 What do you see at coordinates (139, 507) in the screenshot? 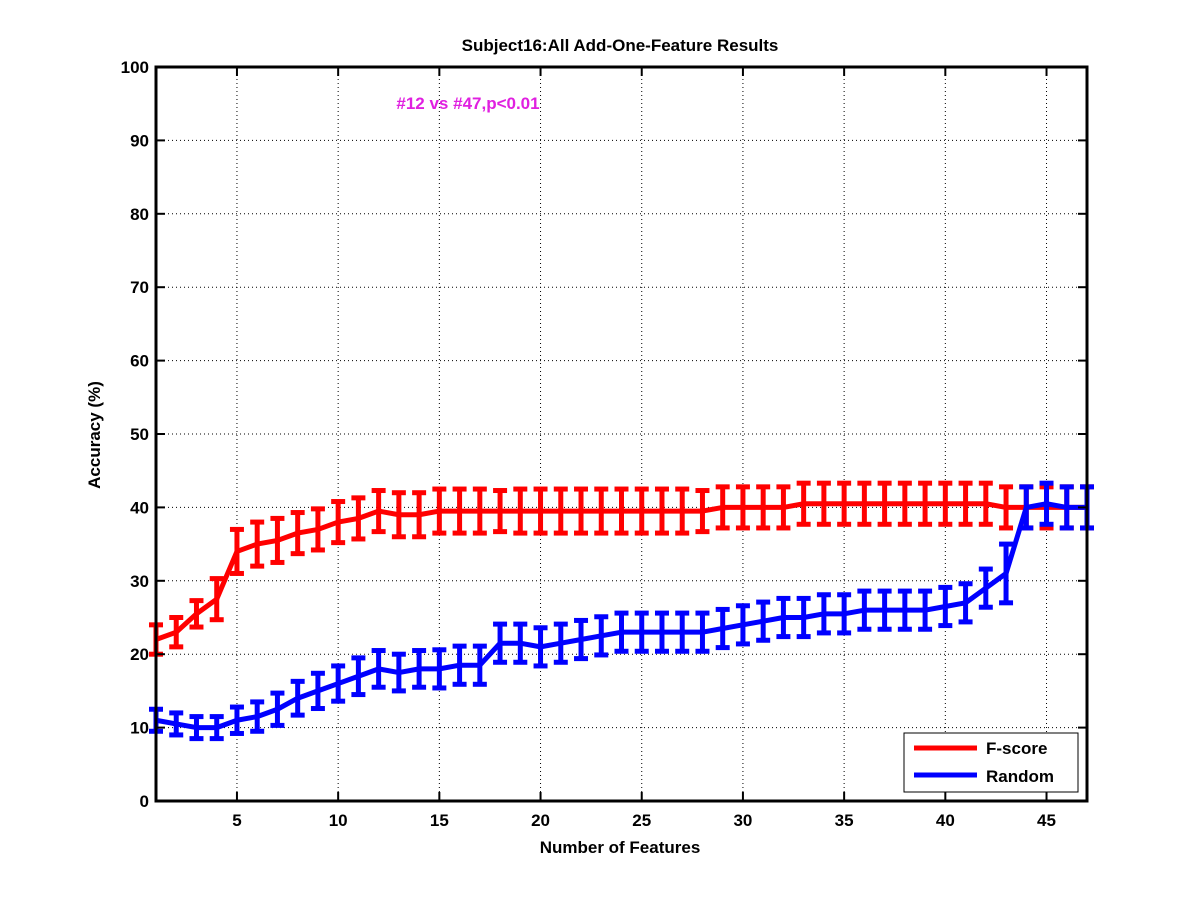
I see `y-tick-label: 40` at bounding box center [139, 507].